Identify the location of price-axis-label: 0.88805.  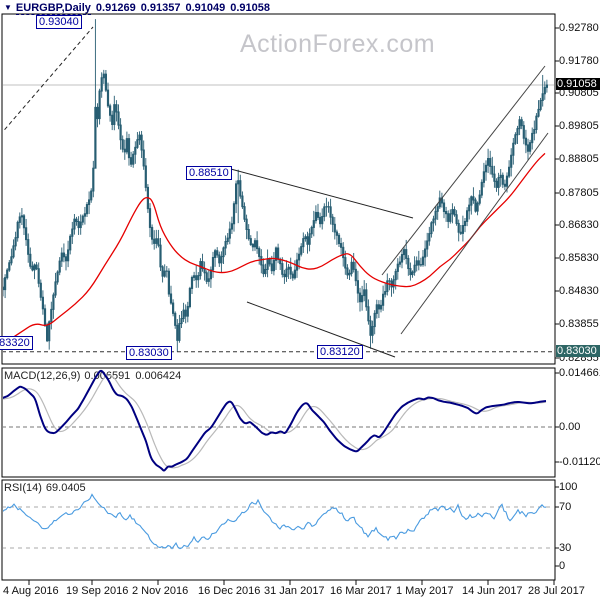
(579, 159).